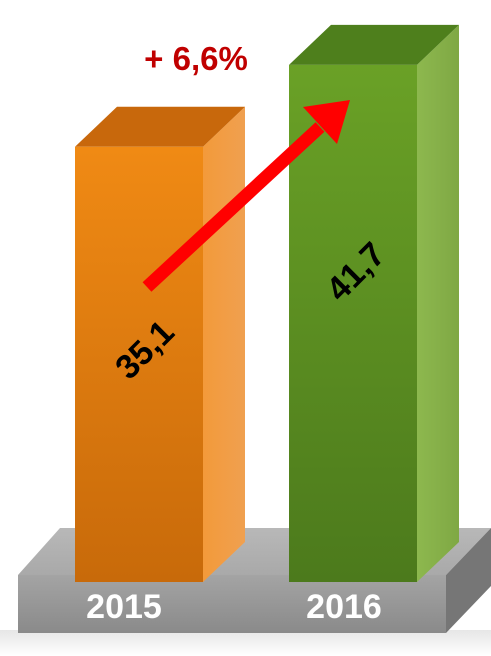 The height and width of the screenshot is (656, 491). Describe the element at coordinates (232, 604) in the screenshot. I see `base-front` at that location.